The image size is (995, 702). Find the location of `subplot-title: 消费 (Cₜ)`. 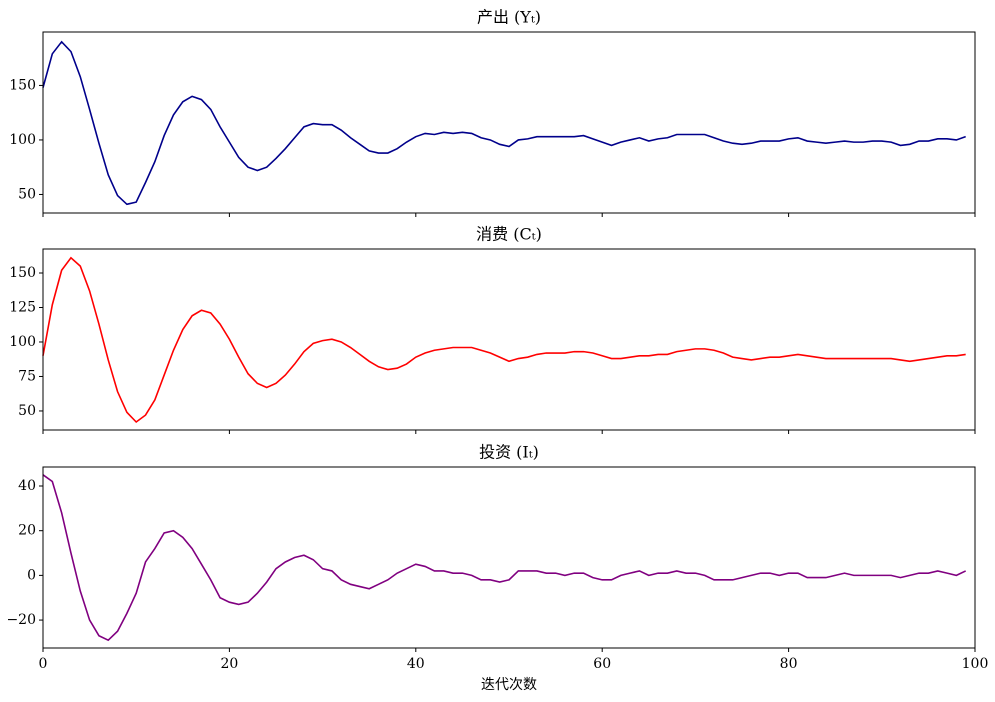

subplot-title: 消费 (Cₜ) is located at coordinates (509, 234).